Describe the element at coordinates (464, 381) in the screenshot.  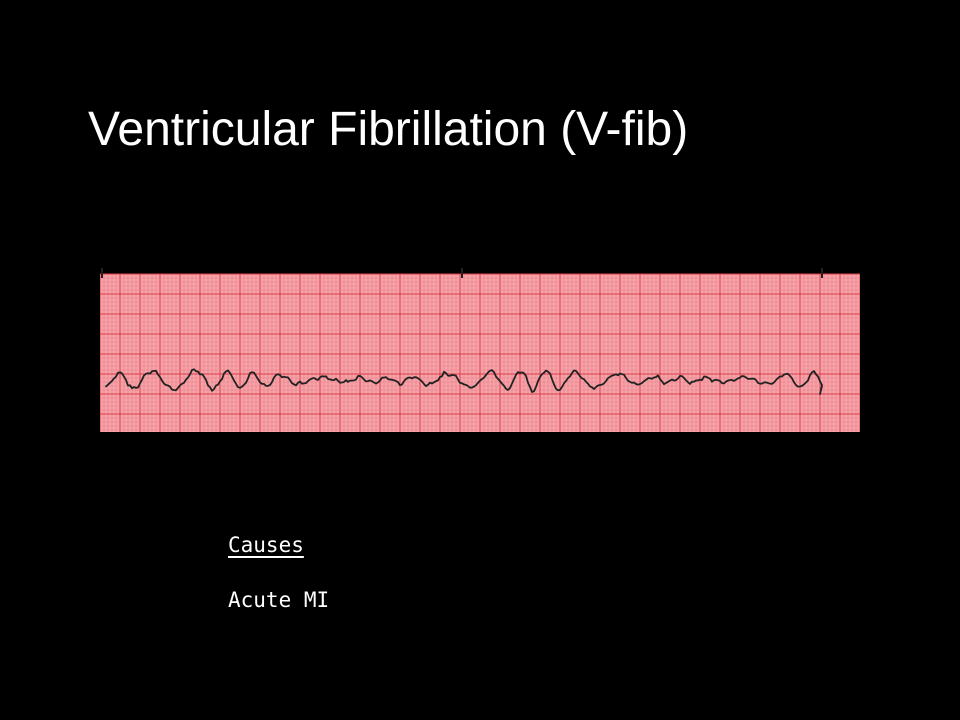
I see `ecg-trace` at that location.